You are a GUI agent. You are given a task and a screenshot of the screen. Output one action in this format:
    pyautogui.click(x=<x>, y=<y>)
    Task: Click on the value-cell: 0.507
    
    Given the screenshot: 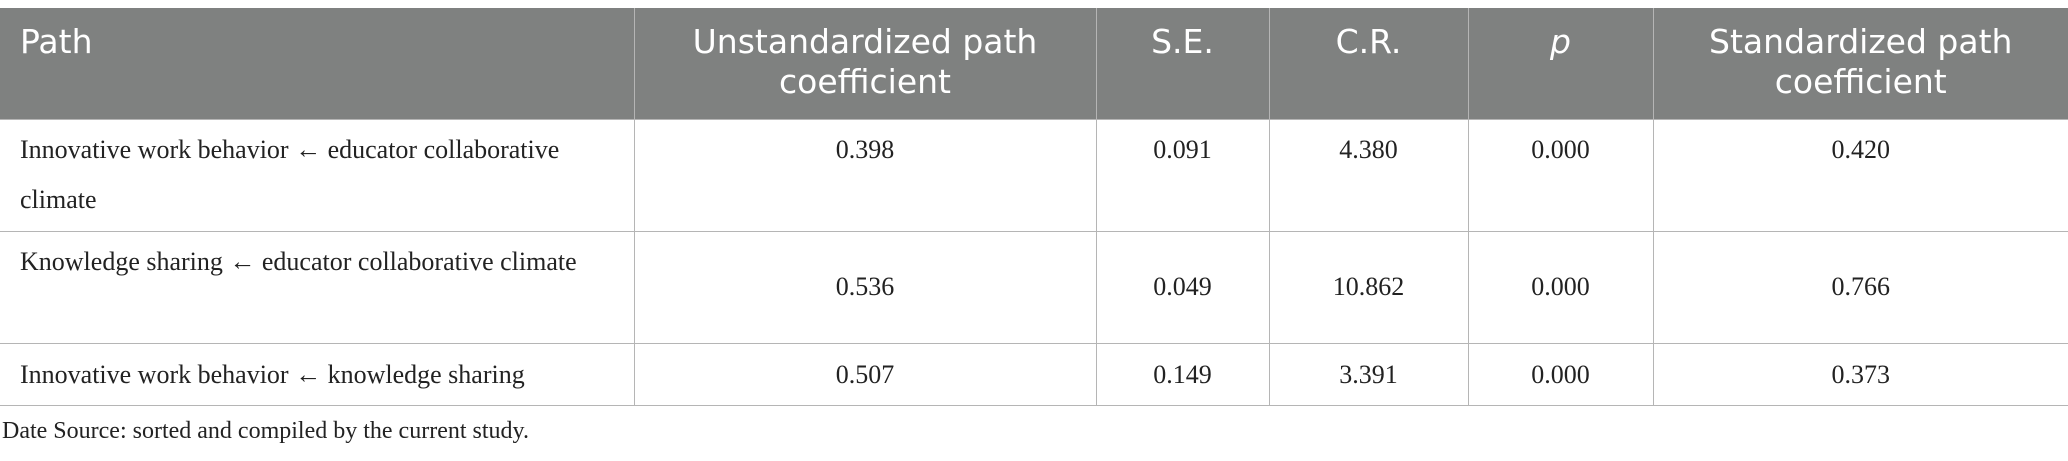 What is the action you would take?
    pyautogui.click(x=865, y=374)
    